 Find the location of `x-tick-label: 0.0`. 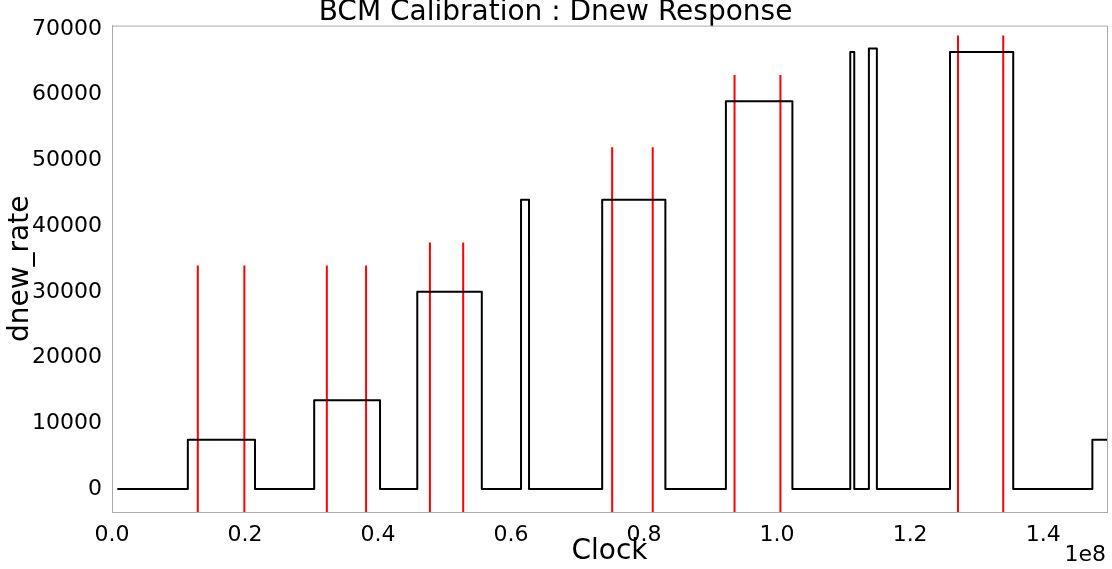

x-tick-label: 0.0 is located at coordinates (112, 533).